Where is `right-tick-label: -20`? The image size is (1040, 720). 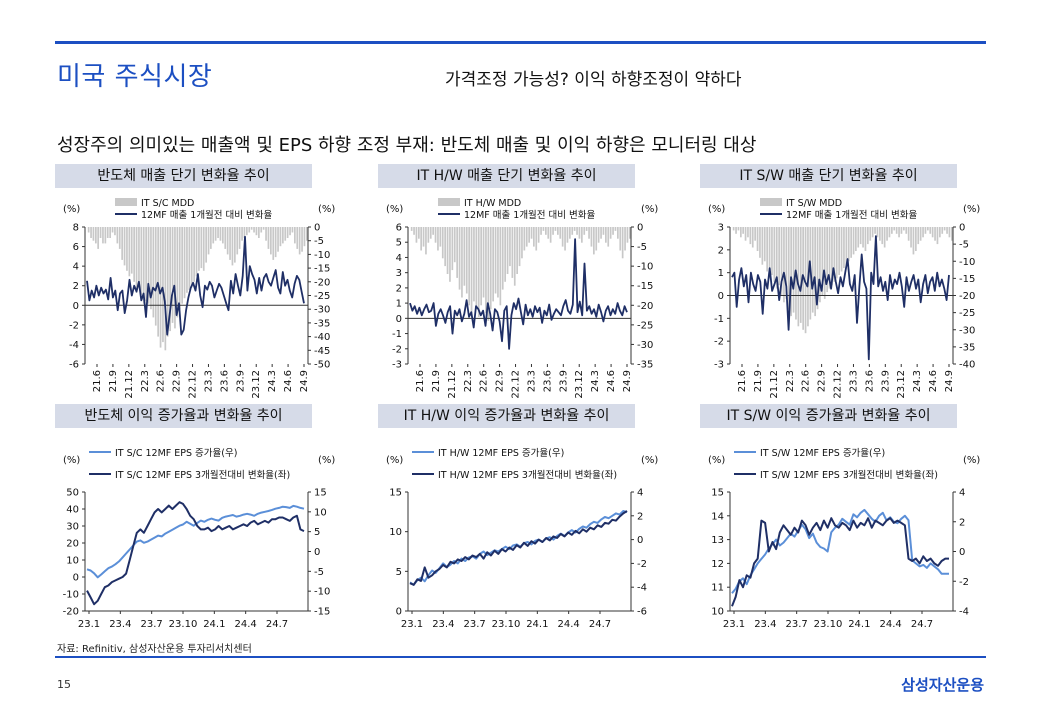
right-tick-label: -20 is located at coordinates (967, 296).